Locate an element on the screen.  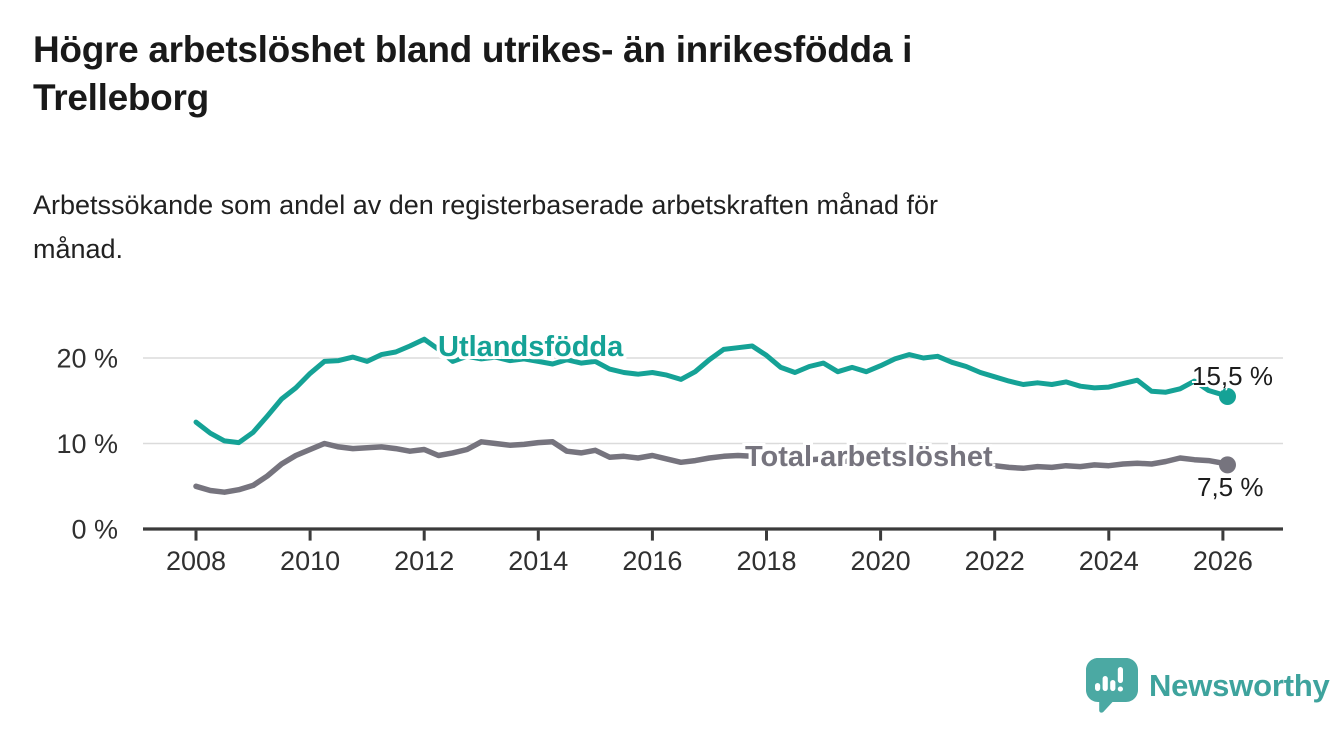
x-tick-label-2024: 2024 is located at coordinates (1109, 561).